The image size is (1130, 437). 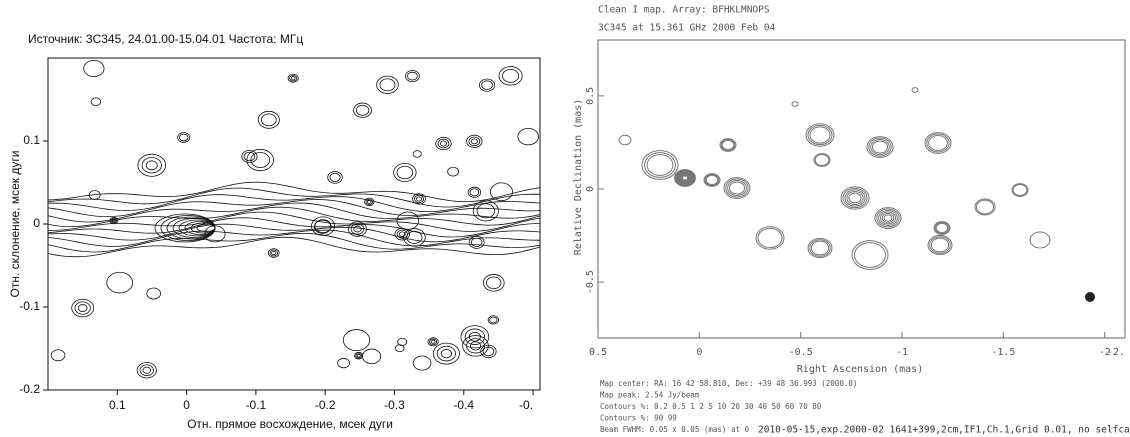 I want to click on y-tick-label: 0, so click(x=36, y=223).